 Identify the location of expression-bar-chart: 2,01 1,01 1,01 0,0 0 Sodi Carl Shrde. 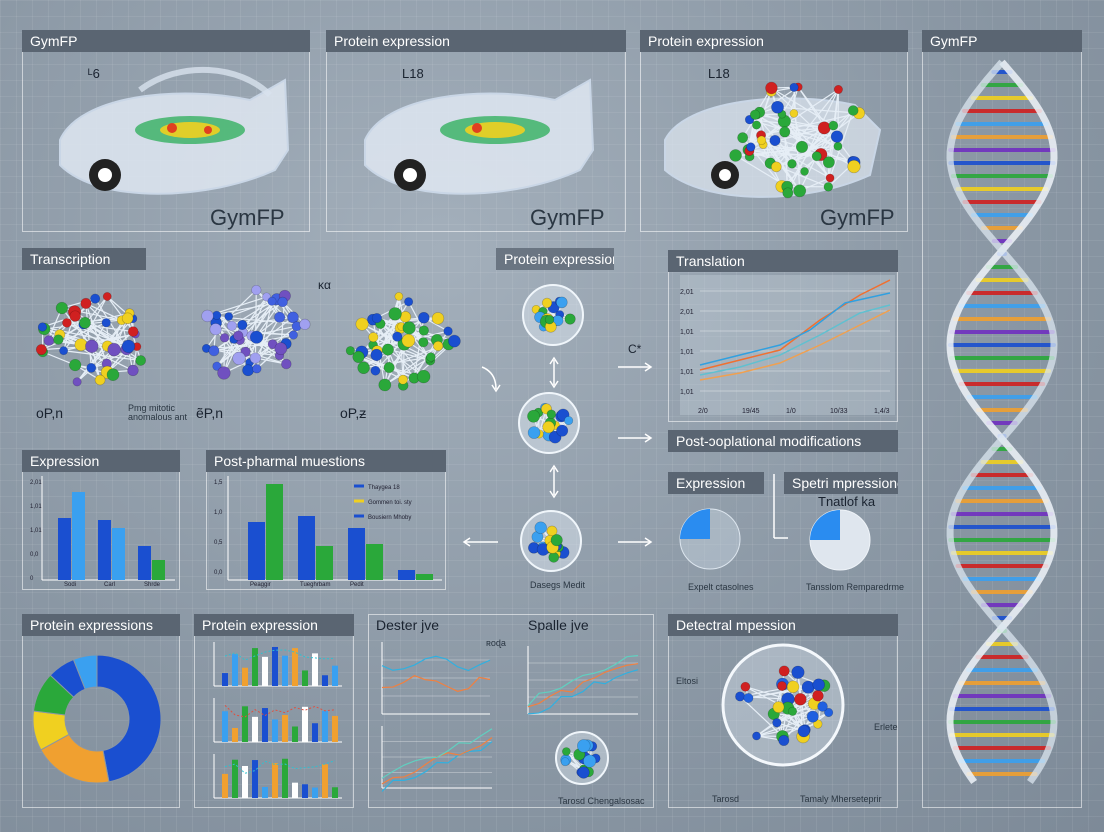
(102, 532).